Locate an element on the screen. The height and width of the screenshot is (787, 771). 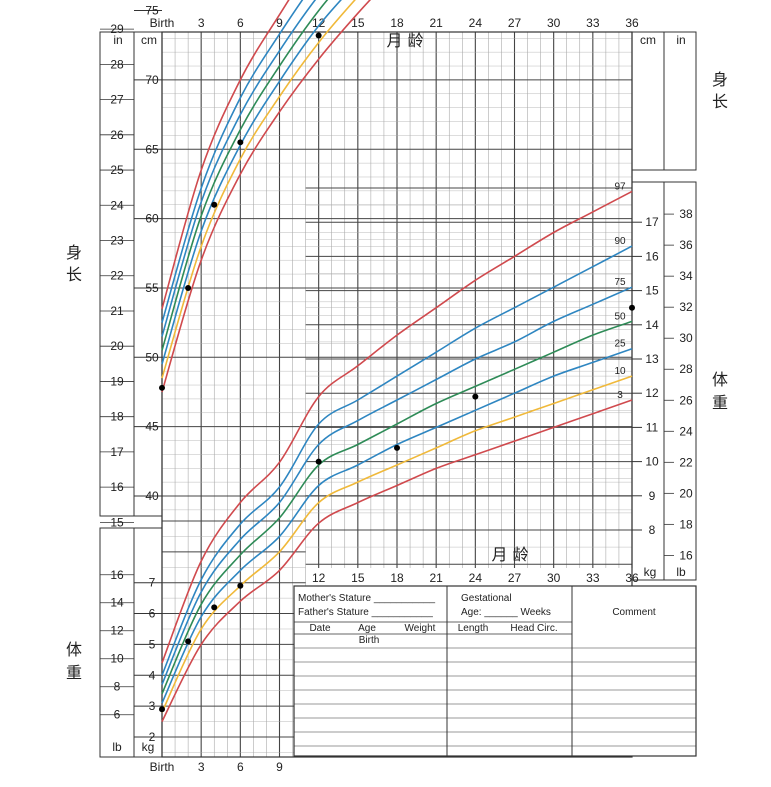
weight-label-left-1: 体 is located at coordinates (74, 649).